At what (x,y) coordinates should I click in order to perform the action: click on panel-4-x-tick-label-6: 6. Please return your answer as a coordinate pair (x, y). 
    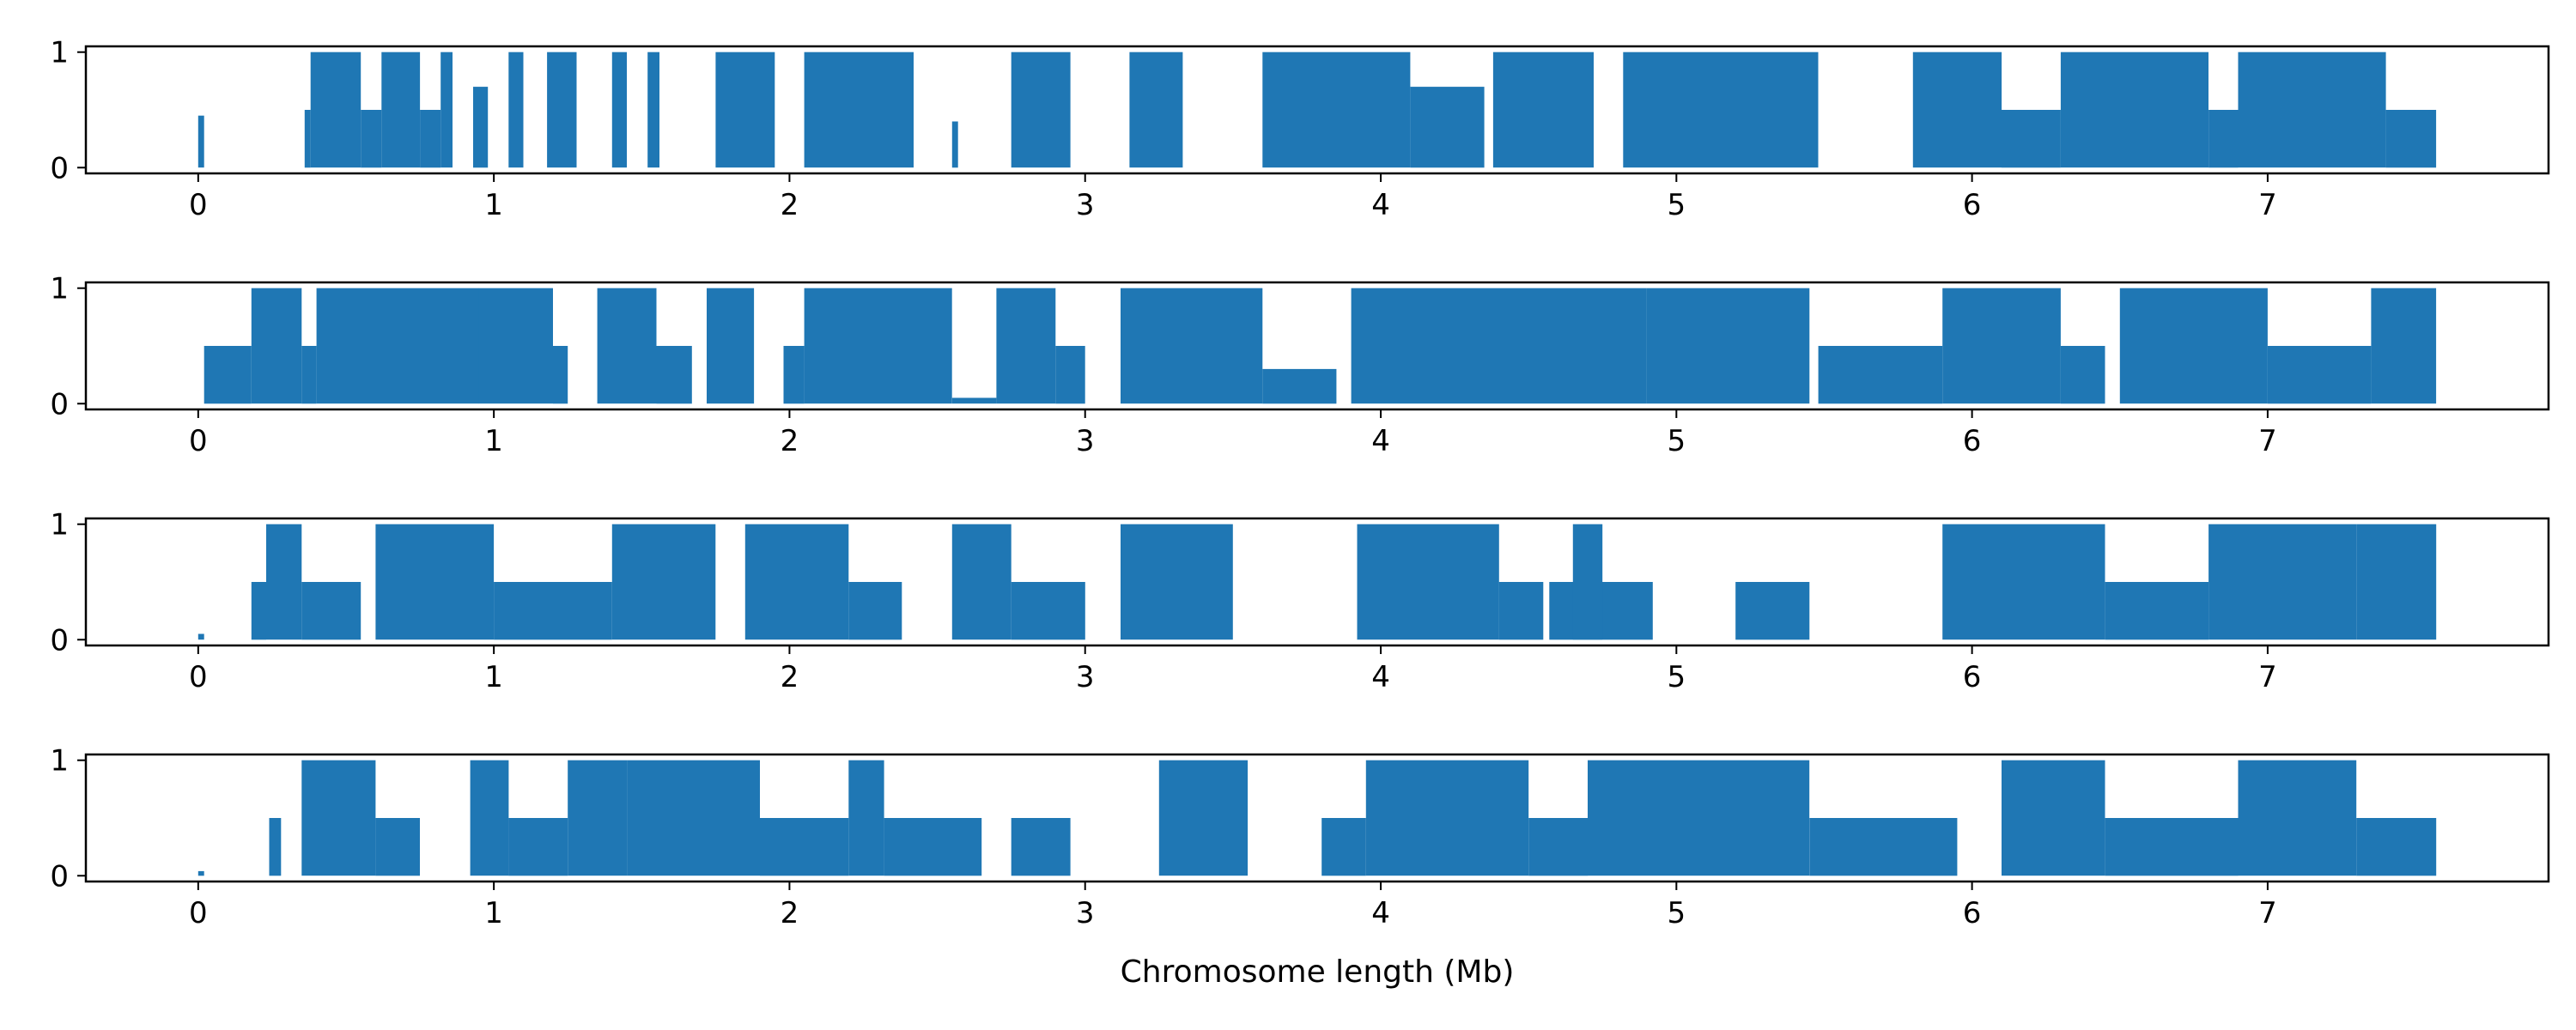
    Looking at the image, I should click on (1973, 913).